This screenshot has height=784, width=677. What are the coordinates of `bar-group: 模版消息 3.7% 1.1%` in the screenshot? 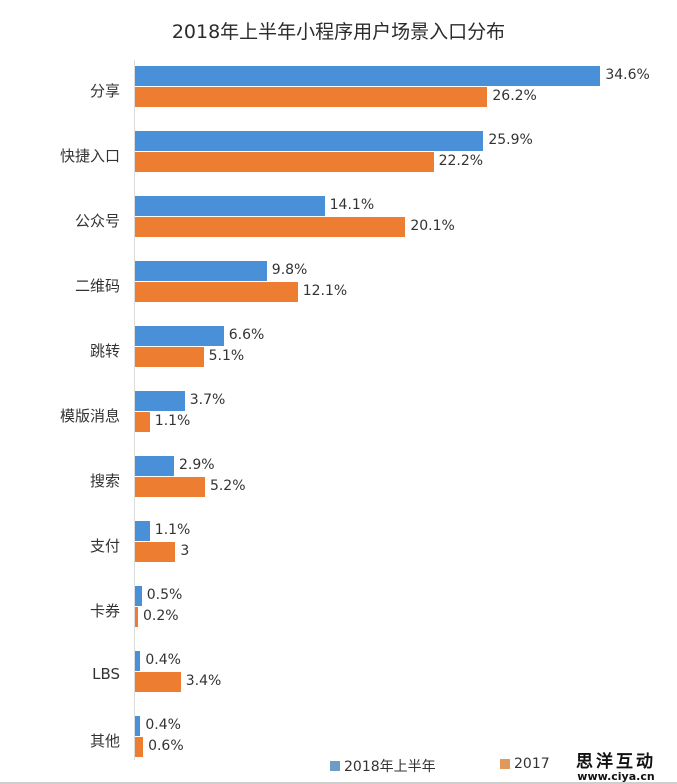 It's located at (338, 414).